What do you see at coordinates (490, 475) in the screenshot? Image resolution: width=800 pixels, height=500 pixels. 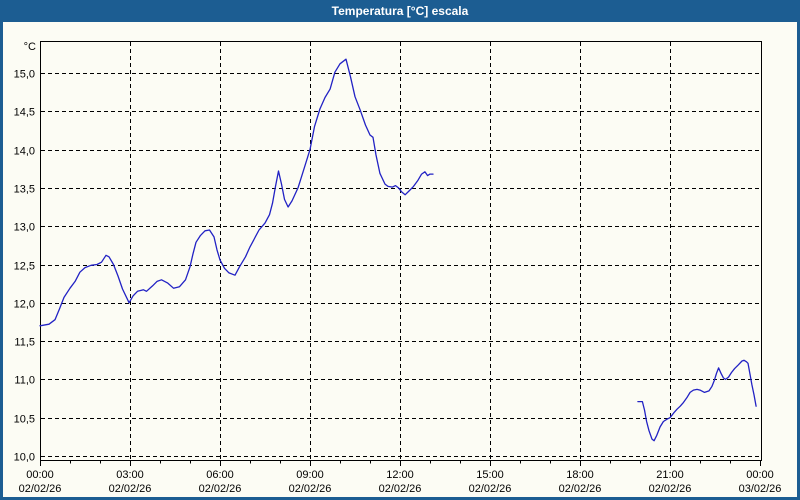 I see `x-tick-time-label: 15:00` at bounding box center [490, 475].